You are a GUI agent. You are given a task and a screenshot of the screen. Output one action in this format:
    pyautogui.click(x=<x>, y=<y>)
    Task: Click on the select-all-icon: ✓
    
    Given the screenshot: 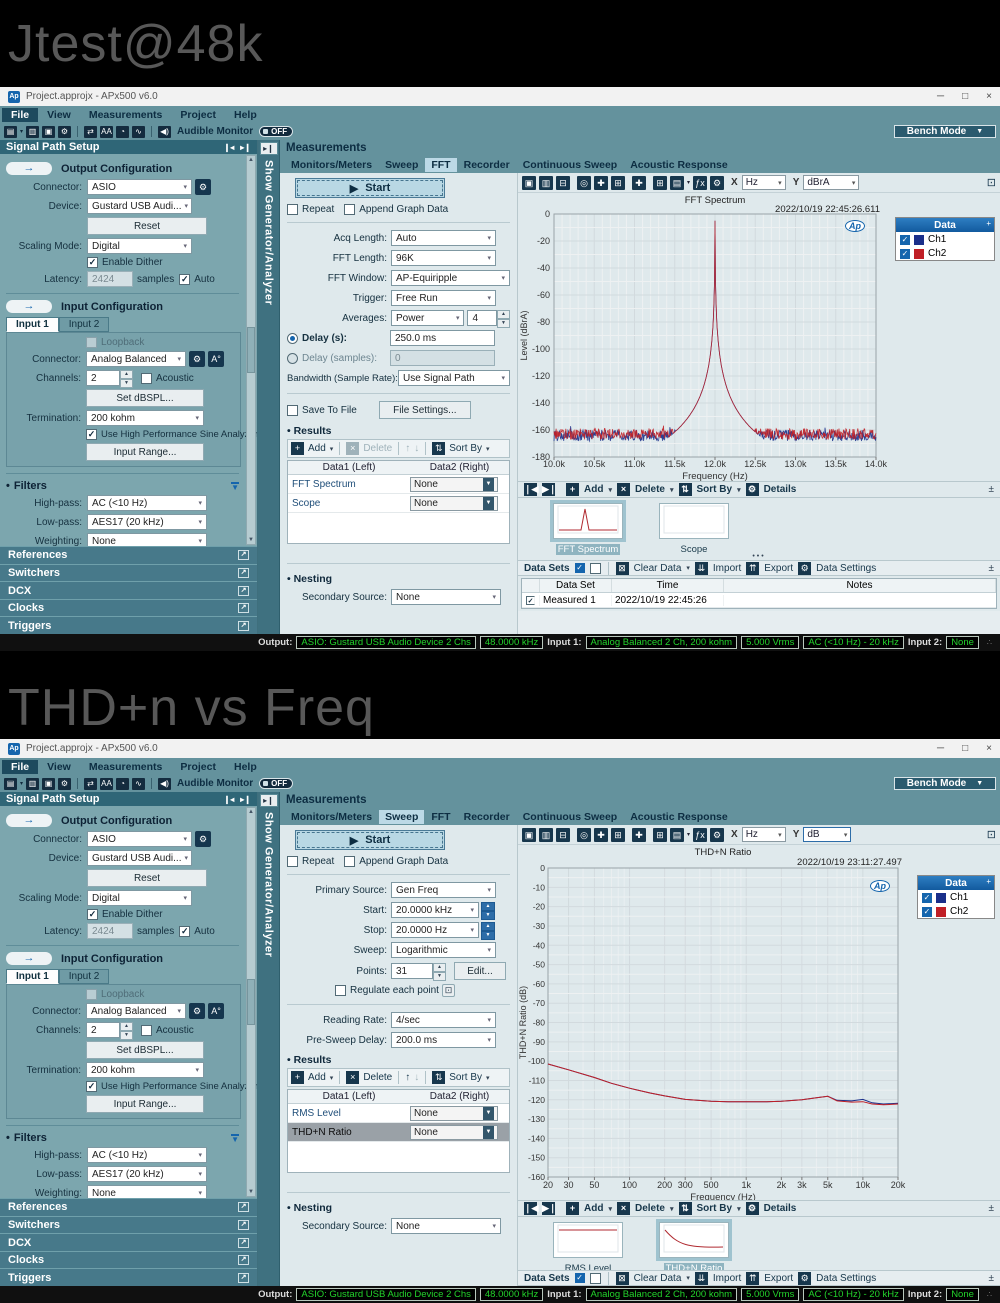 What is the action you would take?
    pyautogui.click(x=579, y=568)
    